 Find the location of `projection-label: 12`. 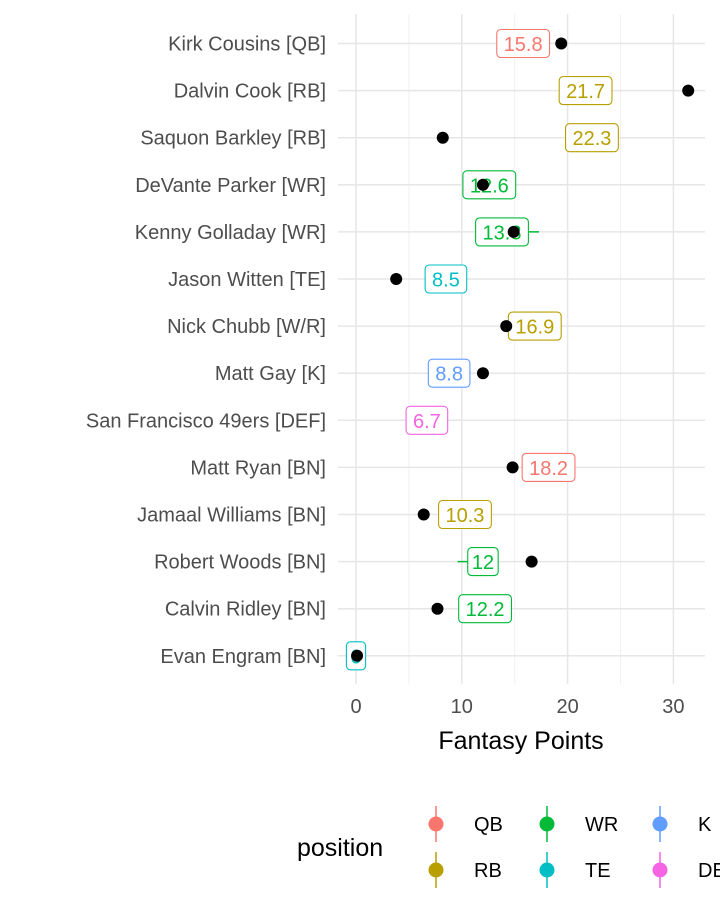

projection-label: 12 is located at coordinates (483, 562).